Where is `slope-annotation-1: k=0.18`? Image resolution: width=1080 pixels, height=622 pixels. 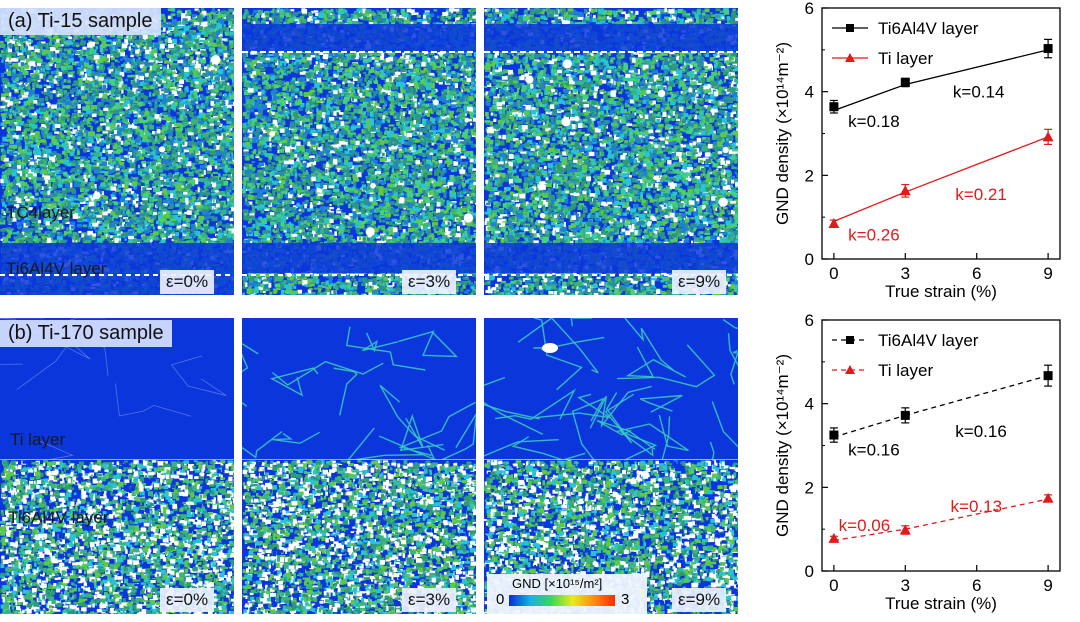 slope-annotation-1: k=0.18 is located at coordinates (874, 121).